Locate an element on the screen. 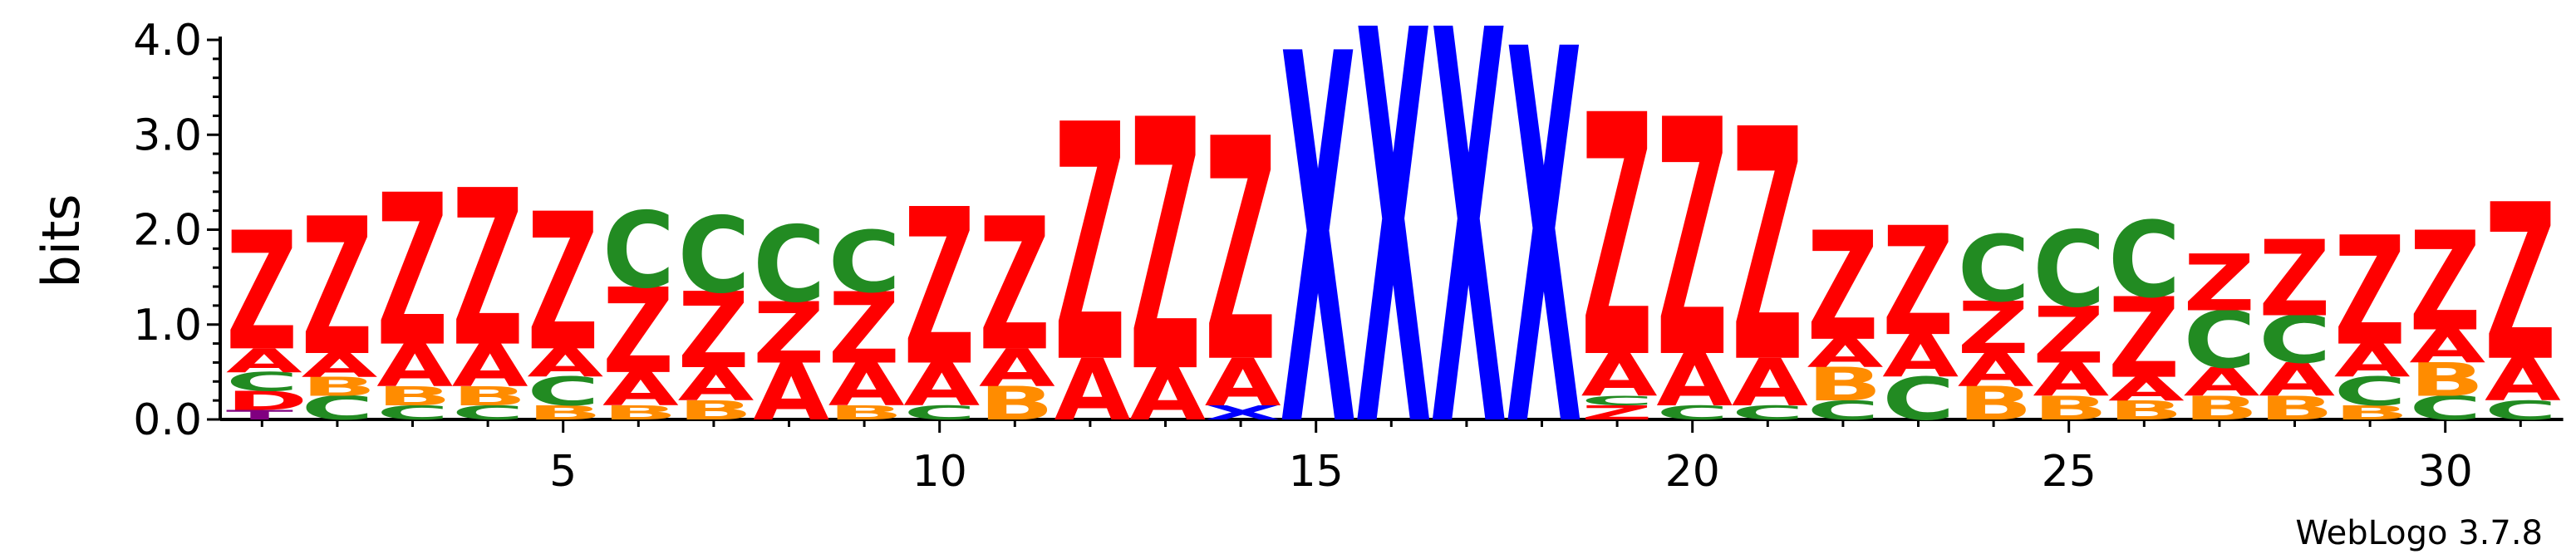 This screenshot has height=554, width=2576. logo-column: XAZ is located at coordinates (1243, 252).